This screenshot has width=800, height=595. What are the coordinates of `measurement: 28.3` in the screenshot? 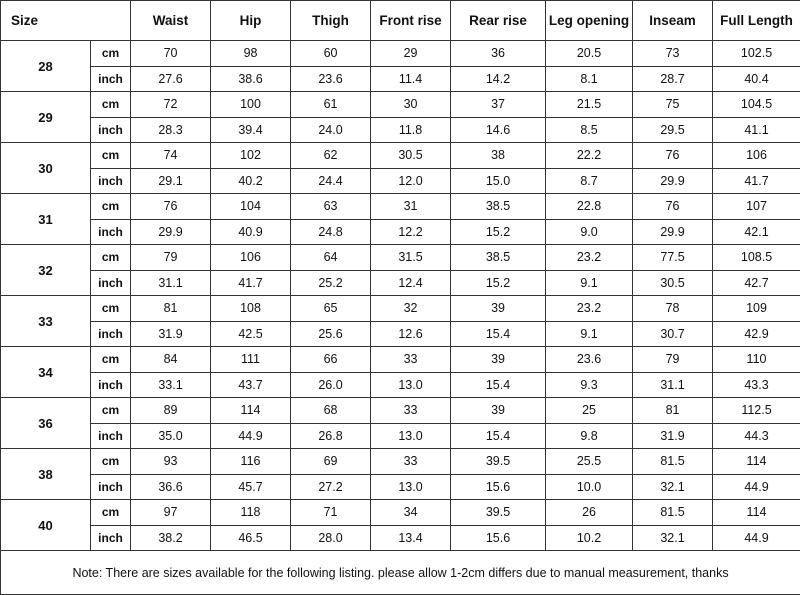 It's located at (171, 129).